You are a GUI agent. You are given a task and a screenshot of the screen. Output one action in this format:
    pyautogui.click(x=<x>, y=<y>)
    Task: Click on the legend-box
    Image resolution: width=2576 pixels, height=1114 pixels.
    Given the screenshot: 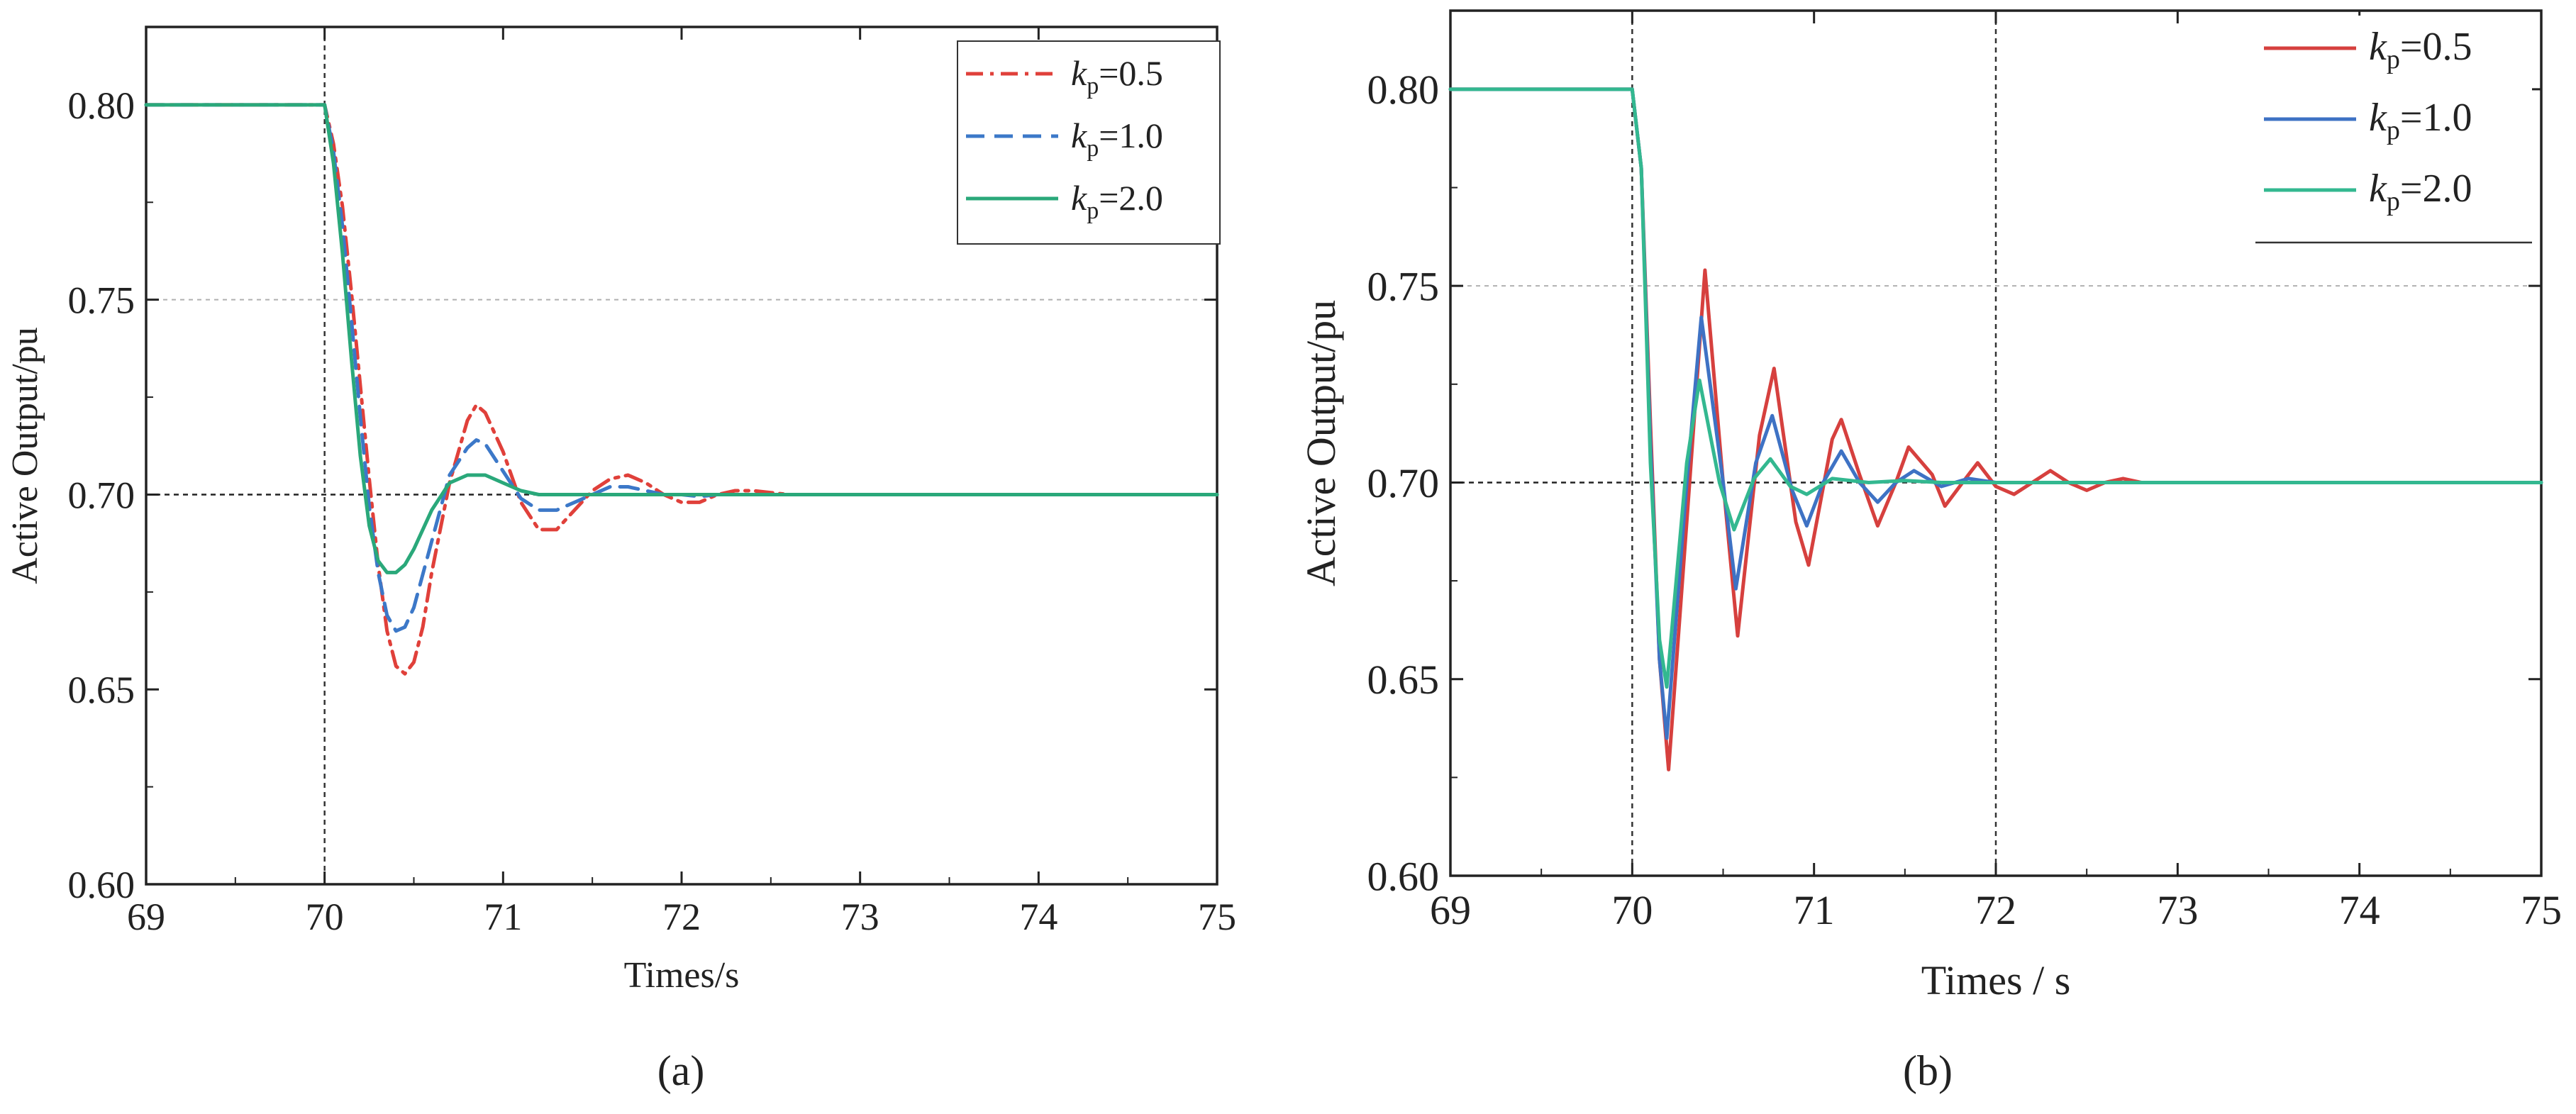 What is the action you would take?
    pyautogui.click(x=2393, y=129)
    